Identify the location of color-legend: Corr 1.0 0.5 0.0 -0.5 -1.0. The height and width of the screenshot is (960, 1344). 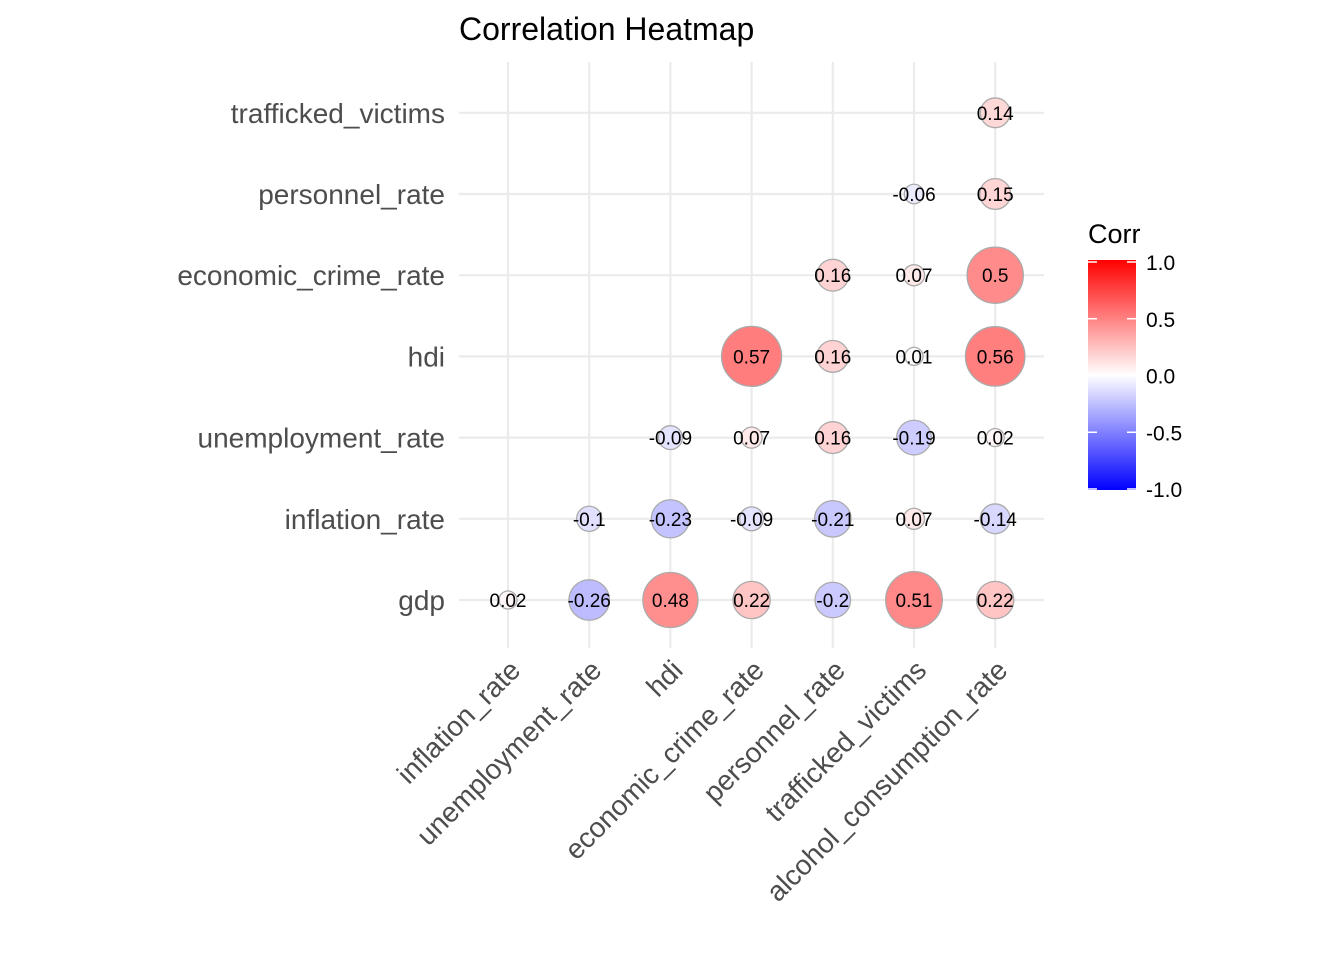
(1135, 360).